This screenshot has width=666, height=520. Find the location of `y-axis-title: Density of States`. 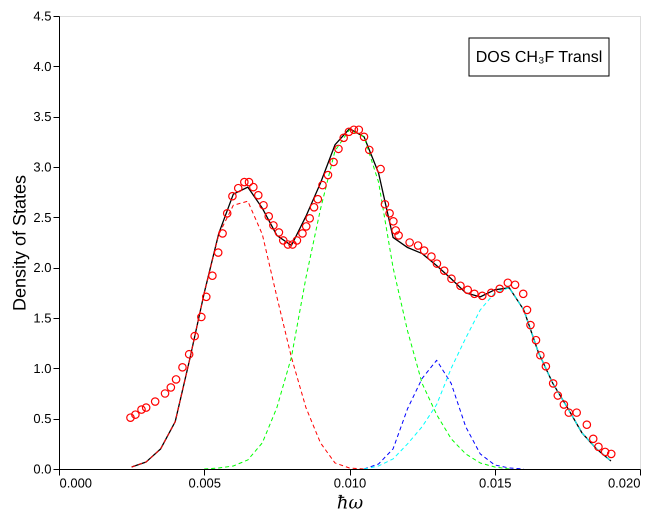

y-axis-title: Density of States is located at coordinates (19, 243).